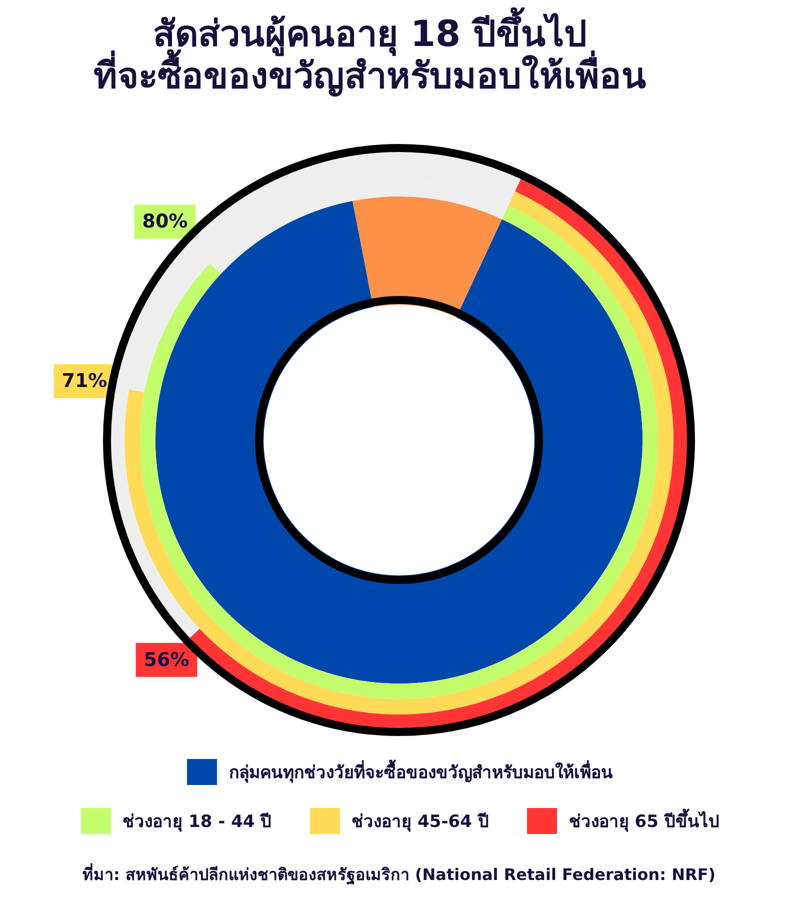 This screenshot has height=916, width=798. Describe the element at coordinates (399, 874) in the screenshot. I see `text: ที่มา: สหพันธ์ค้าปลีกแห่งชาติของสหรัฐอเมริกา (National Retail Federation: NRF)` at that location.